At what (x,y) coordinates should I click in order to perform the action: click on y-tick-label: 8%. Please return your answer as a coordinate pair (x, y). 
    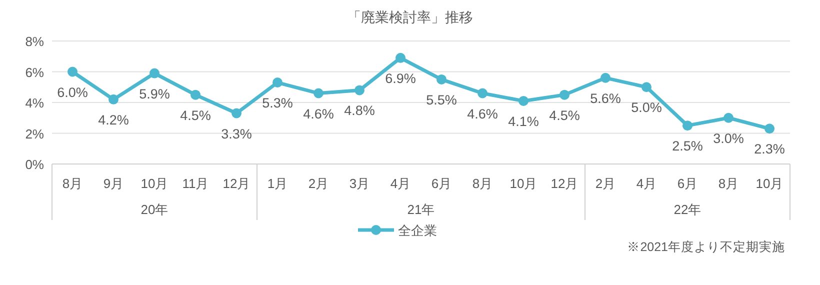
    Looking at the image, I should click on (34, 41).